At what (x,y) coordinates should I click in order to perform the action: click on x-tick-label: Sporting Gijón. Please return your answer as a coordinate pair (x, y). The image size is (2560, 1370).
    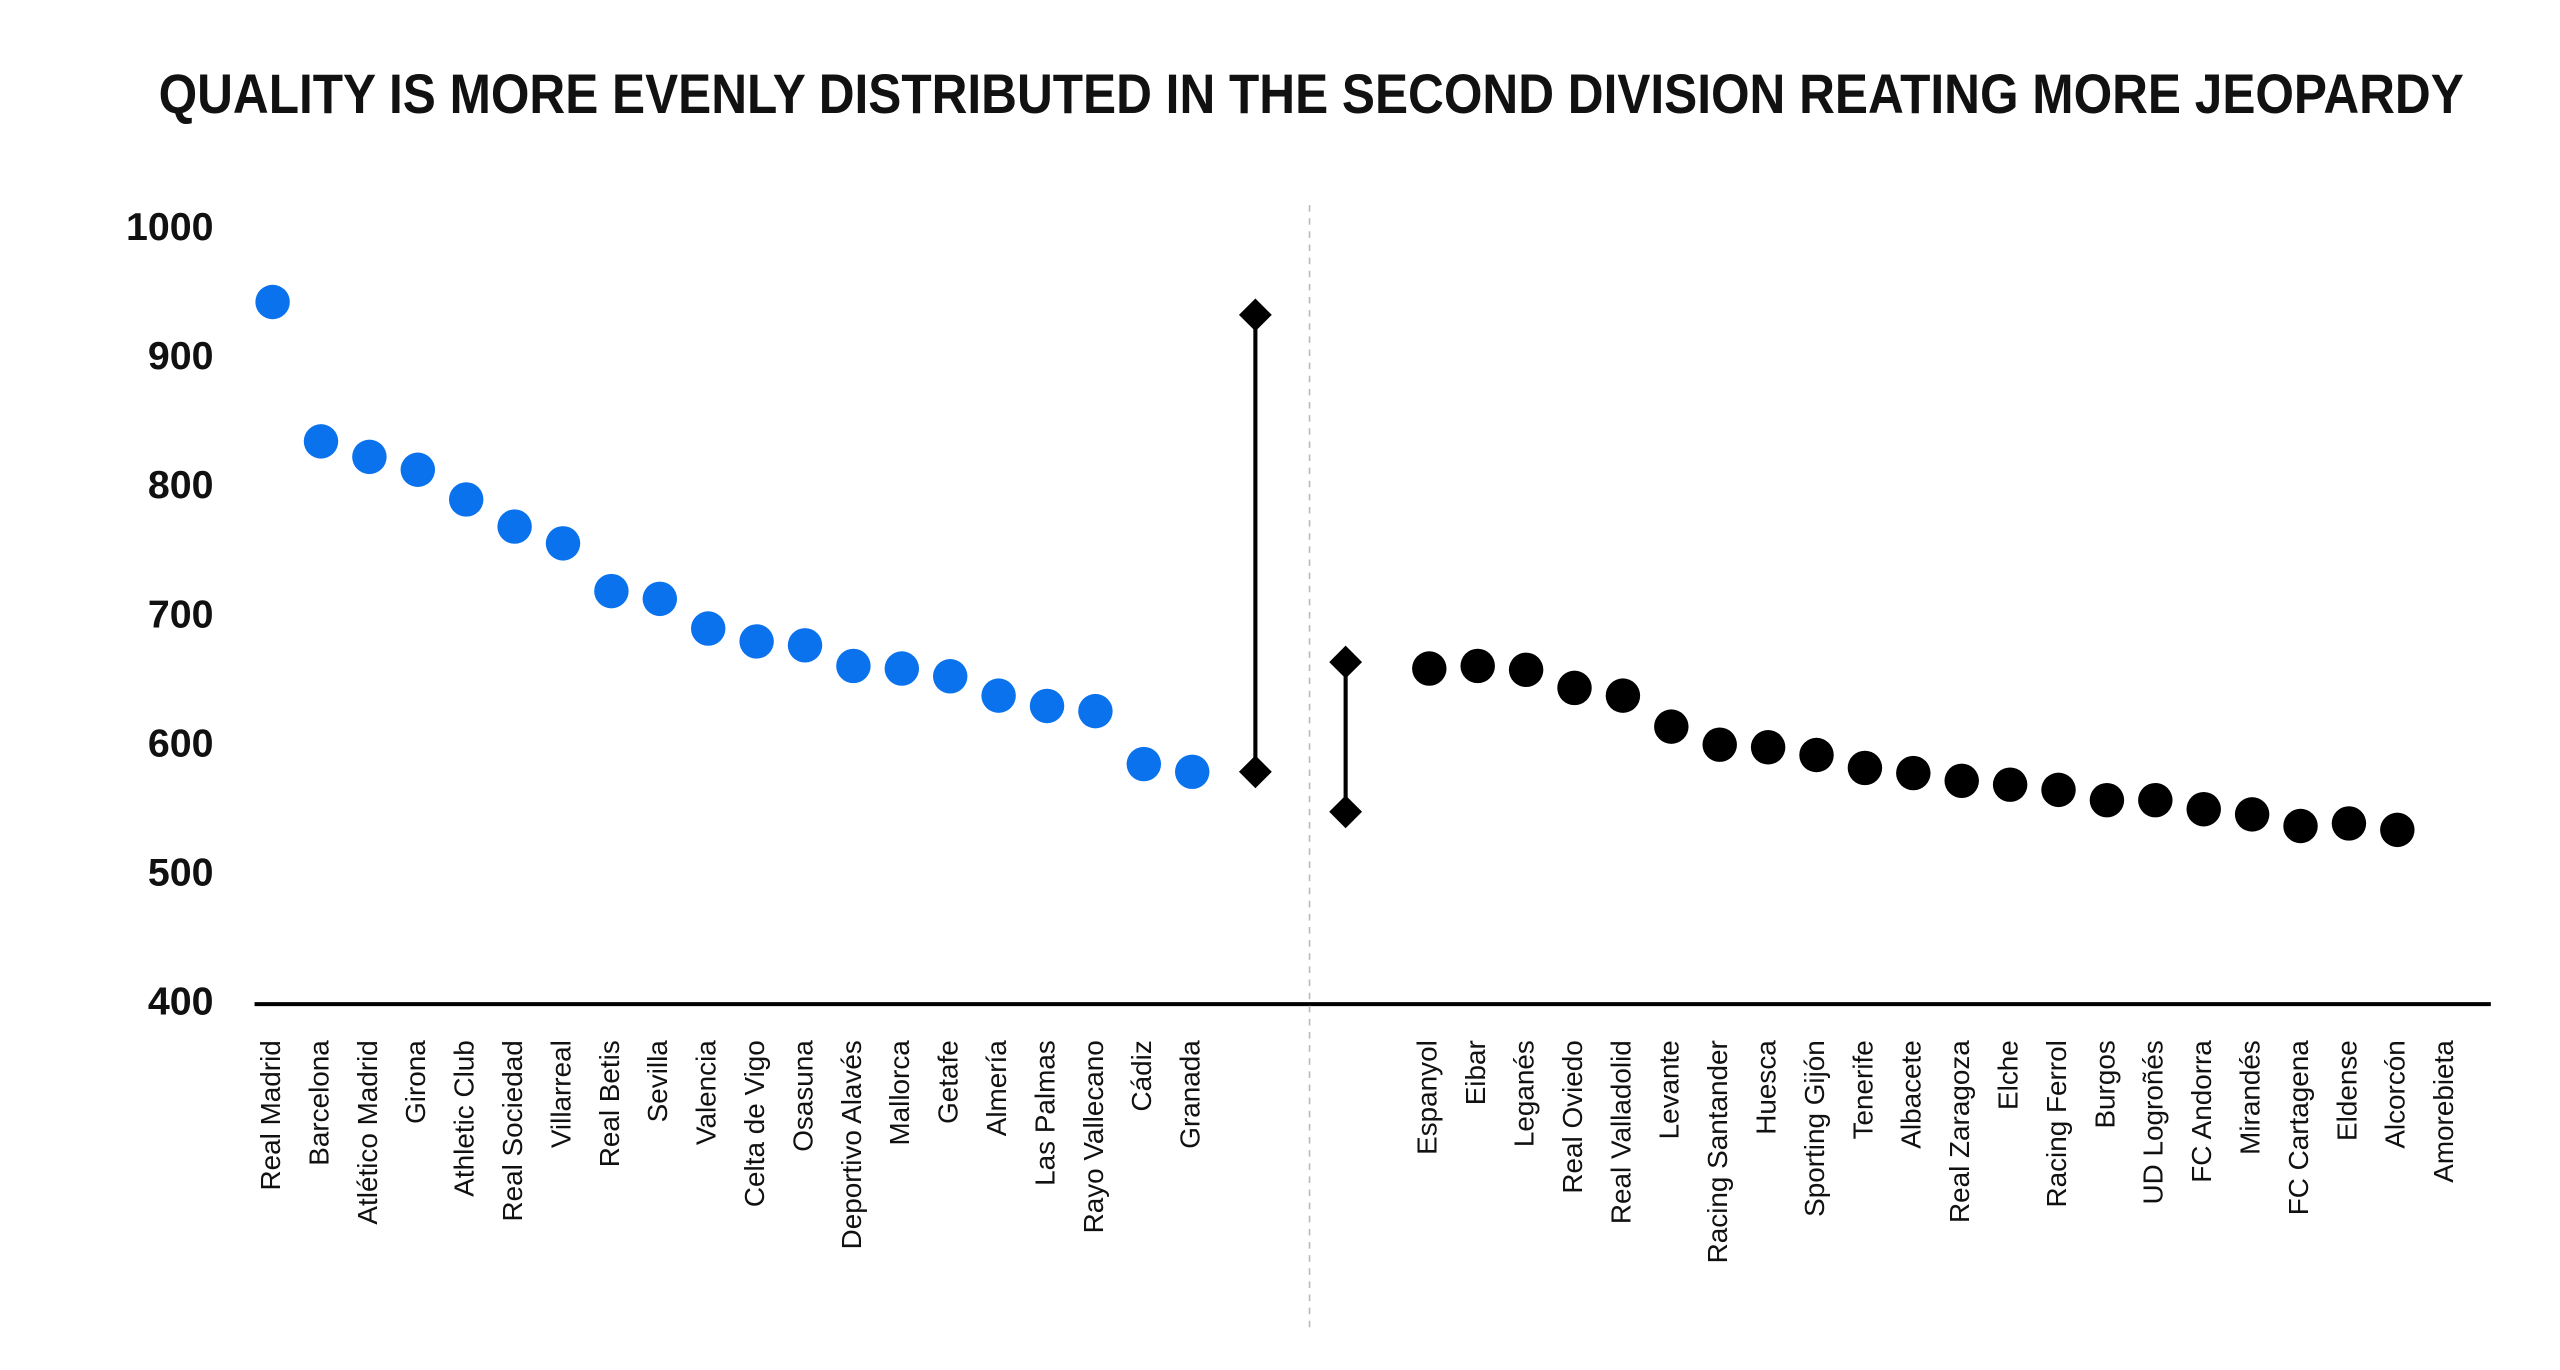
    Looking at the image, I should click on (1814, 1128).